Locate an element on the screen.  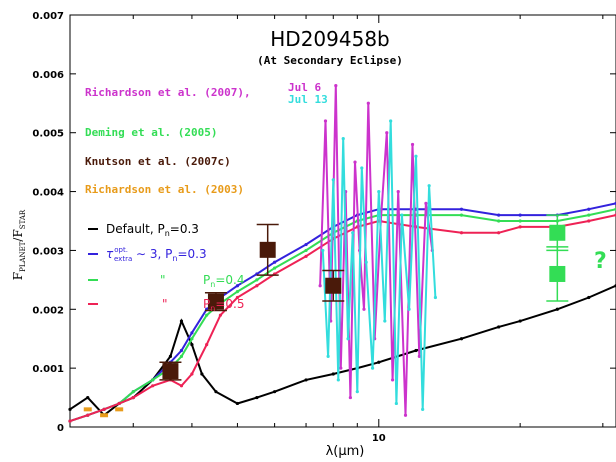
legend-pn05: Pn=0.5 is located at coordinates (223, 305).